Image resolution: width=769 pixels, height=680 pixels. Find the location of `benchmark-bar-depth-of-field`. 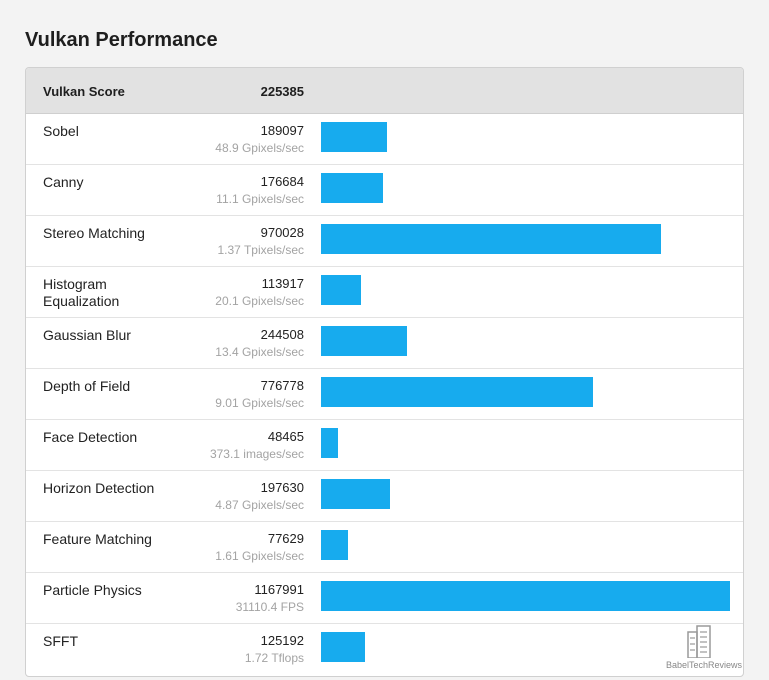

benchmark-bar-depth-of-field is located at coordinates (457, 392).